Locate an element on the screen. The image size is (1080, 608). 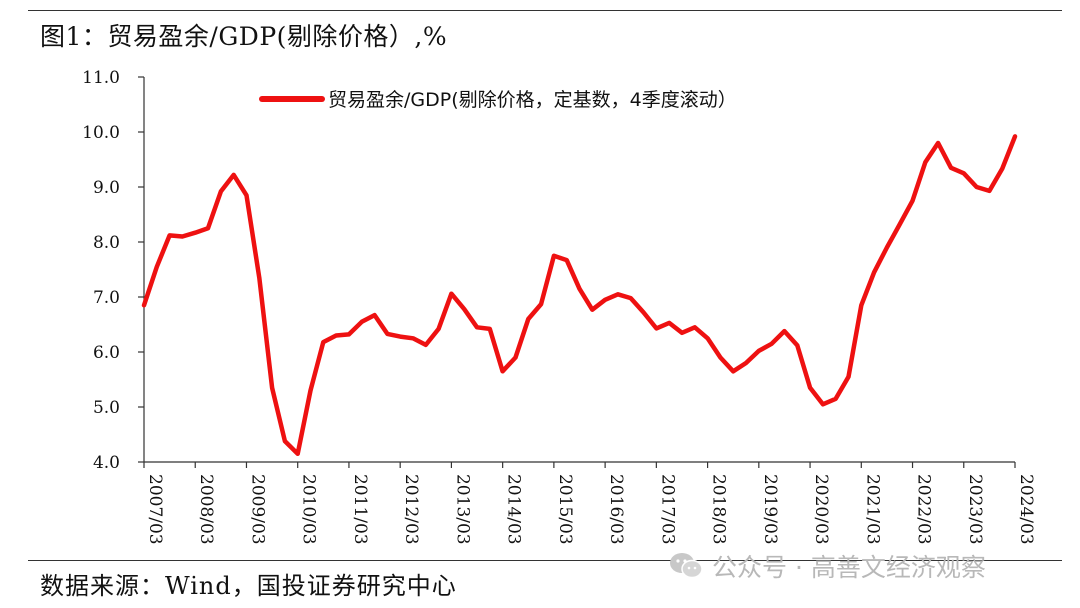
x-tick-label: 2018/03 is located at coordinates (719, 509).